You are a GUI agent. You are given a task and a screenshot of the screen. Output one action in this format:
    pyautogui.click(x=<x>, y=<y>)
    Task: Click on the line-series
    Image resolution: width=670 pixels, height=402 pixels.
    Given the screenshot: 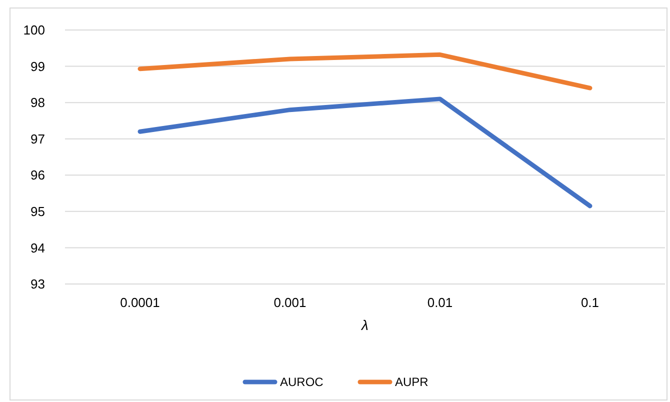 What is the action you would take?
    pyautogui.click(x=365, y=71)
    